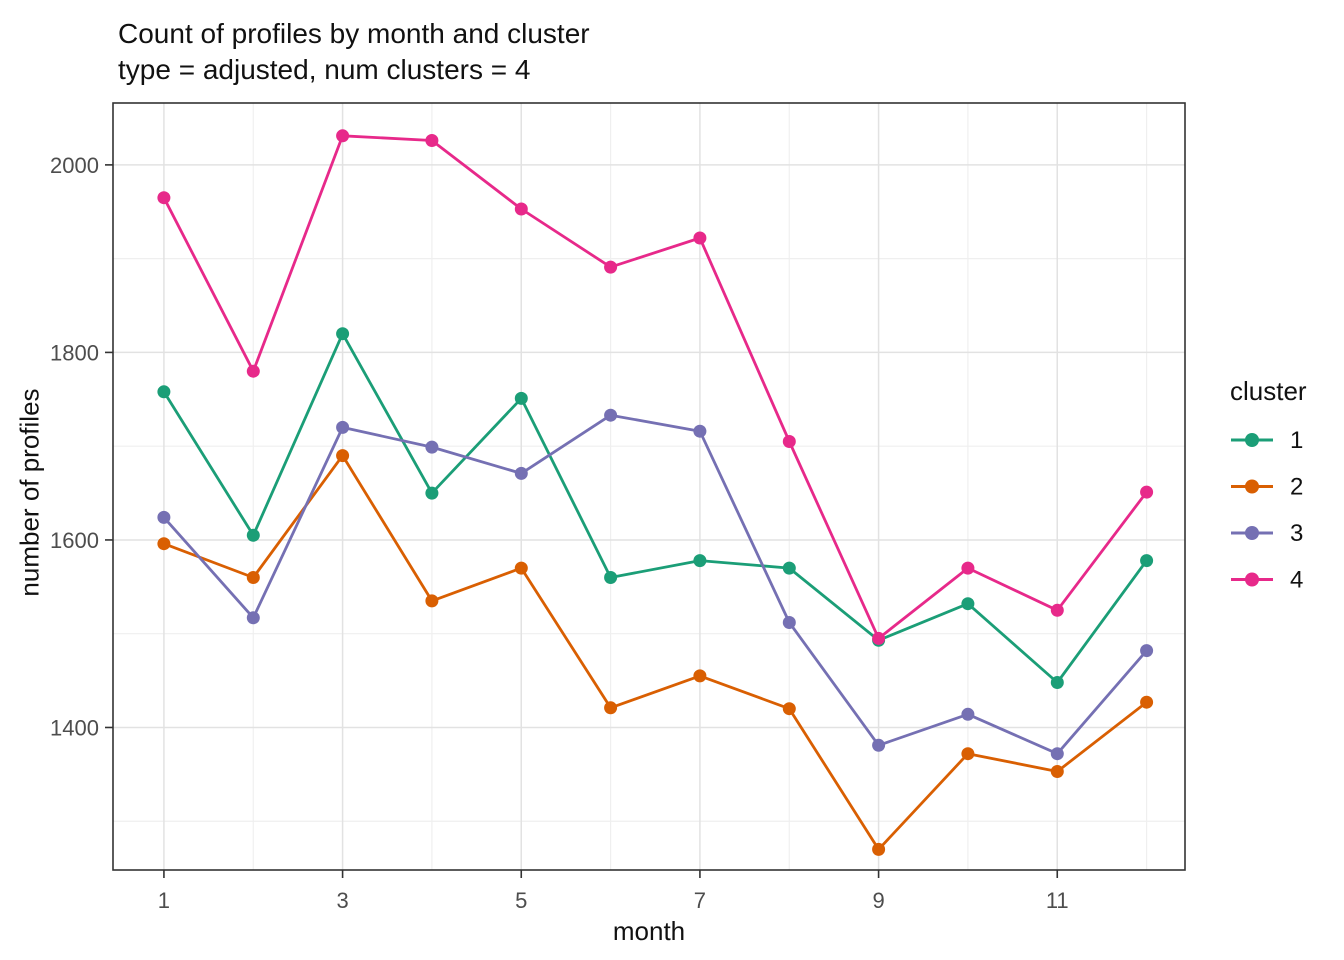  Describe the element at coordinates (1296, 487) in the screenshot. I see `legend-label-cluster-2: 2` at that location.